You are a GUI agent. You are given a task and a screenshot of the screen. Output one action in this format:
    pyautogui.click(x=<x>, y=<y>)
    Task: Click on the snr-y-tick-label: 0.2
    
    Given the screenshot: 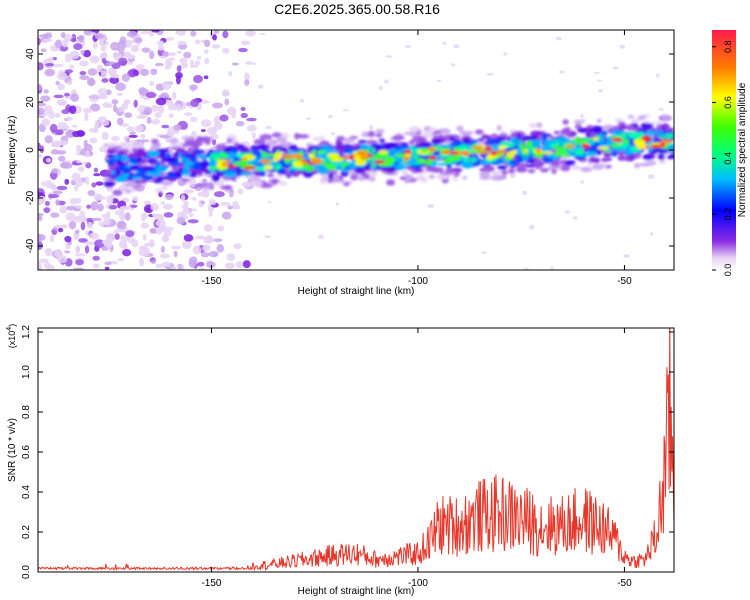 What is the action you would take?
    pyautogui.click(x=26, y=532)
    